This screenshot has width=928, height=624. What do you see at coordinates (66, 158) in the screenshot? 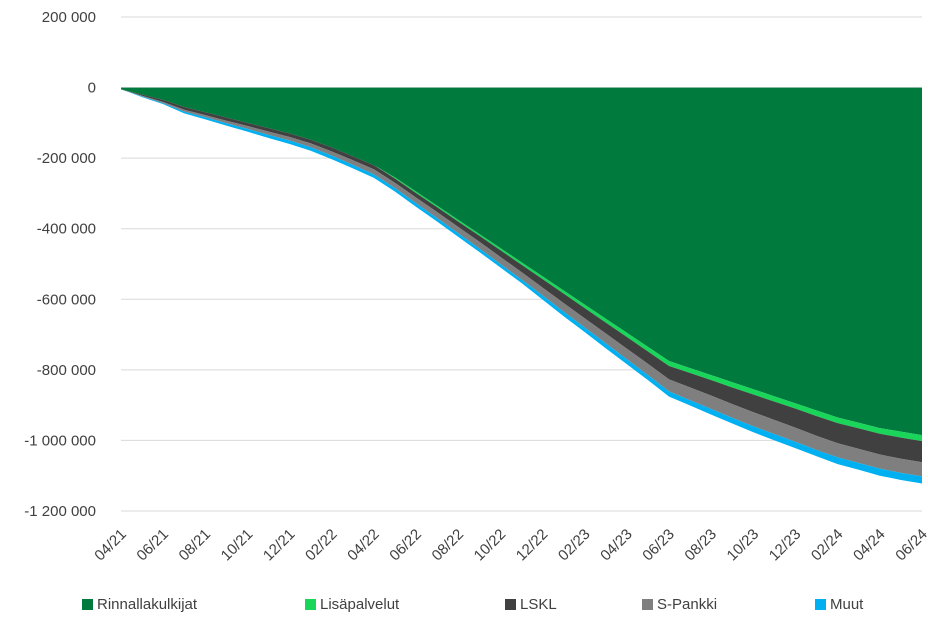
I see `y-tick-label: -200 000` at bounding box center [66, 158].